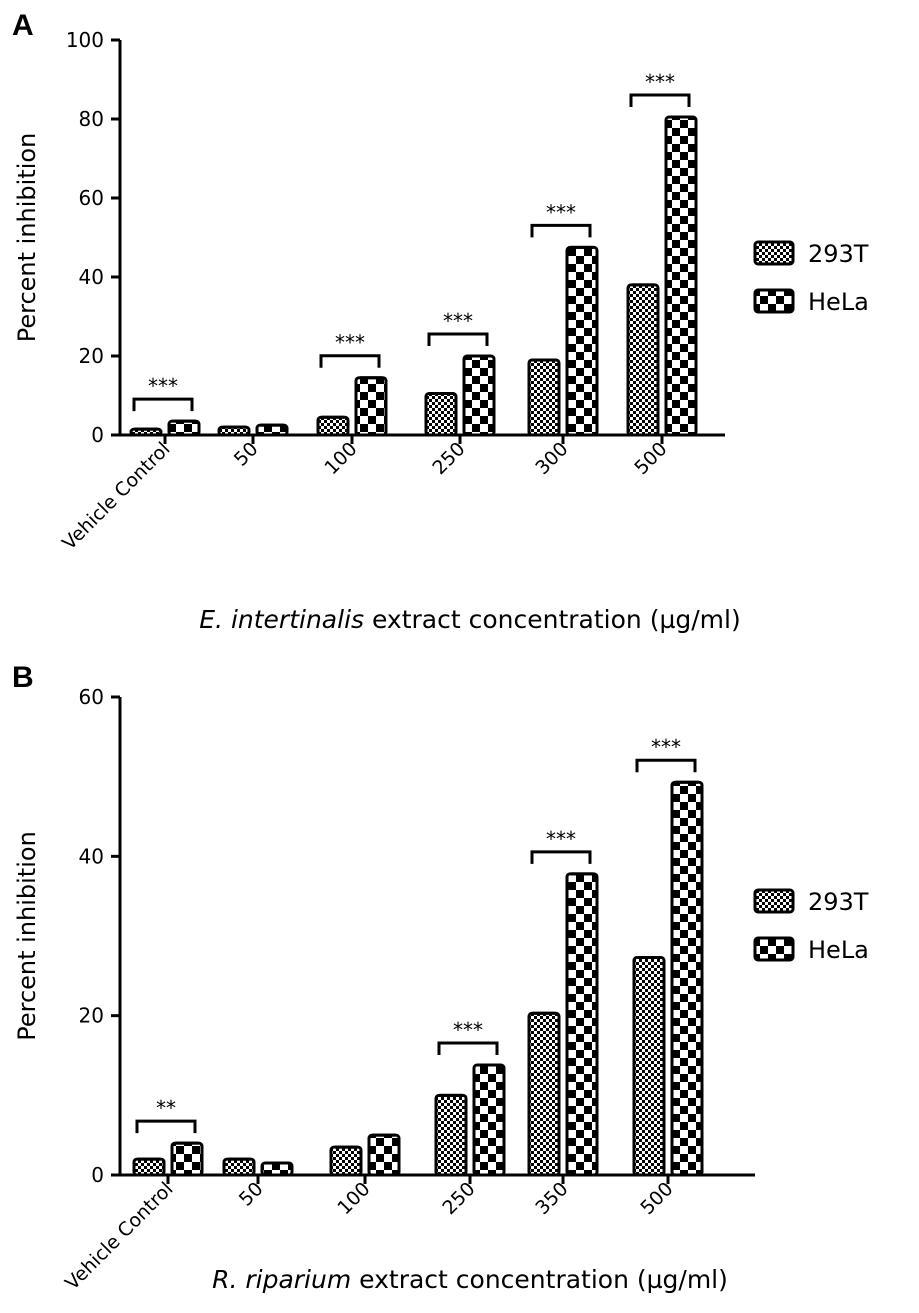 Image resolution: width=919 pixels, height=1313 pixels. I want to click on x-axis-title-species: E. intertinalis, so click(281, 619).